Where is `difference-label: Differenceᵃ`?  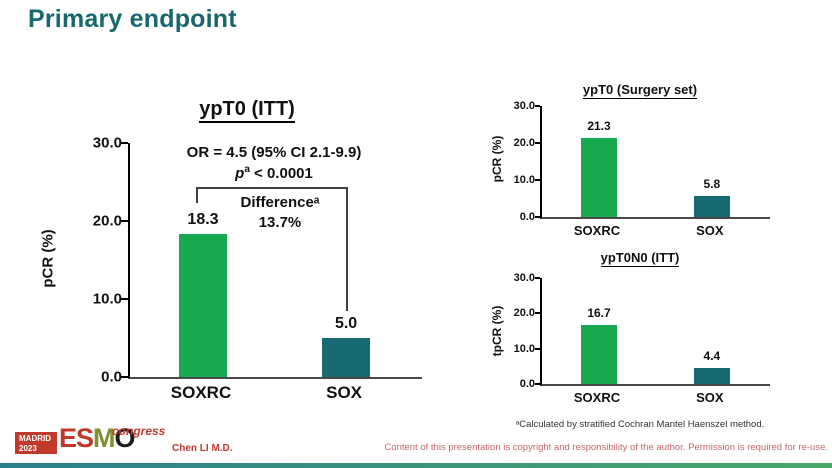 difference-label: Differenceᵃ is located at coordinates (280, 202).